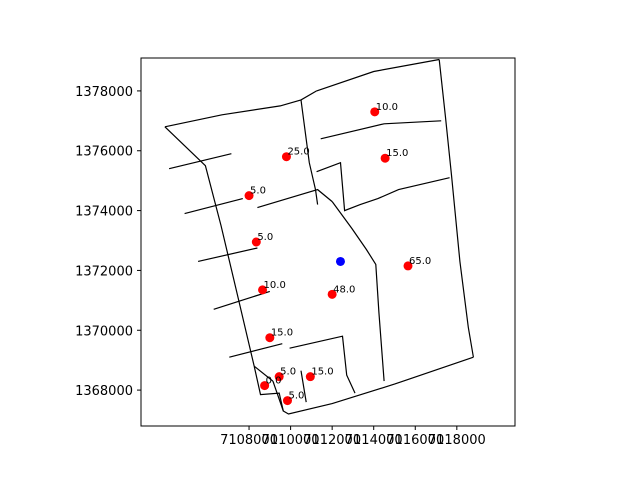 This screenshot has width=640, height=480. I want to click on y-tick-label-2: 1372000, so click(104, 271).